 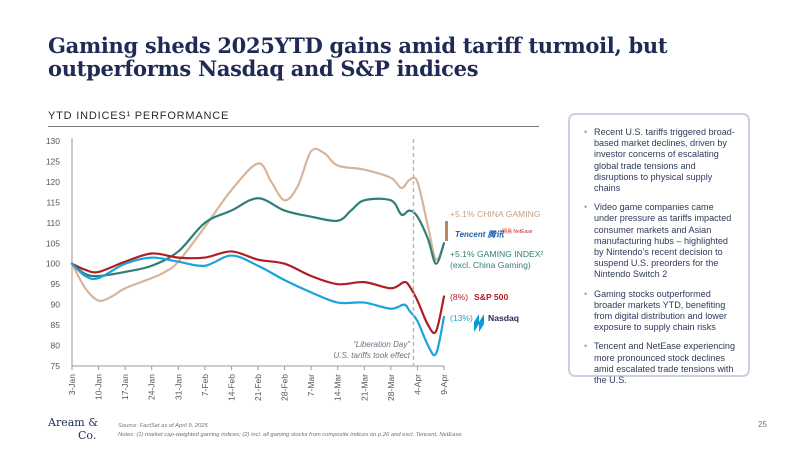 What do you see at coordinates (381, 344) in the screenshot?
I see `liberation-day-label: “Liberation Day”` at bounding box center [381, 344].